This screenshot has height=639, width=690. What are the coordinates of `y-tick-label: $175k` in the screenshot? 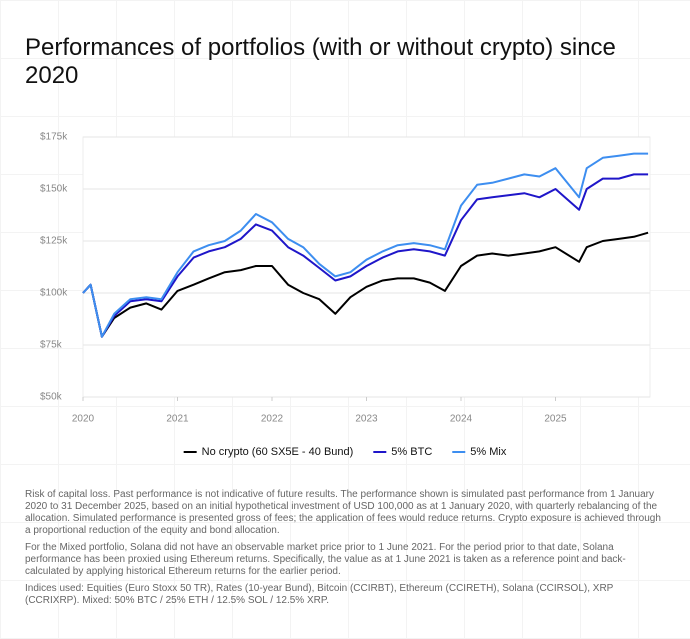 It's located at (54, 137).